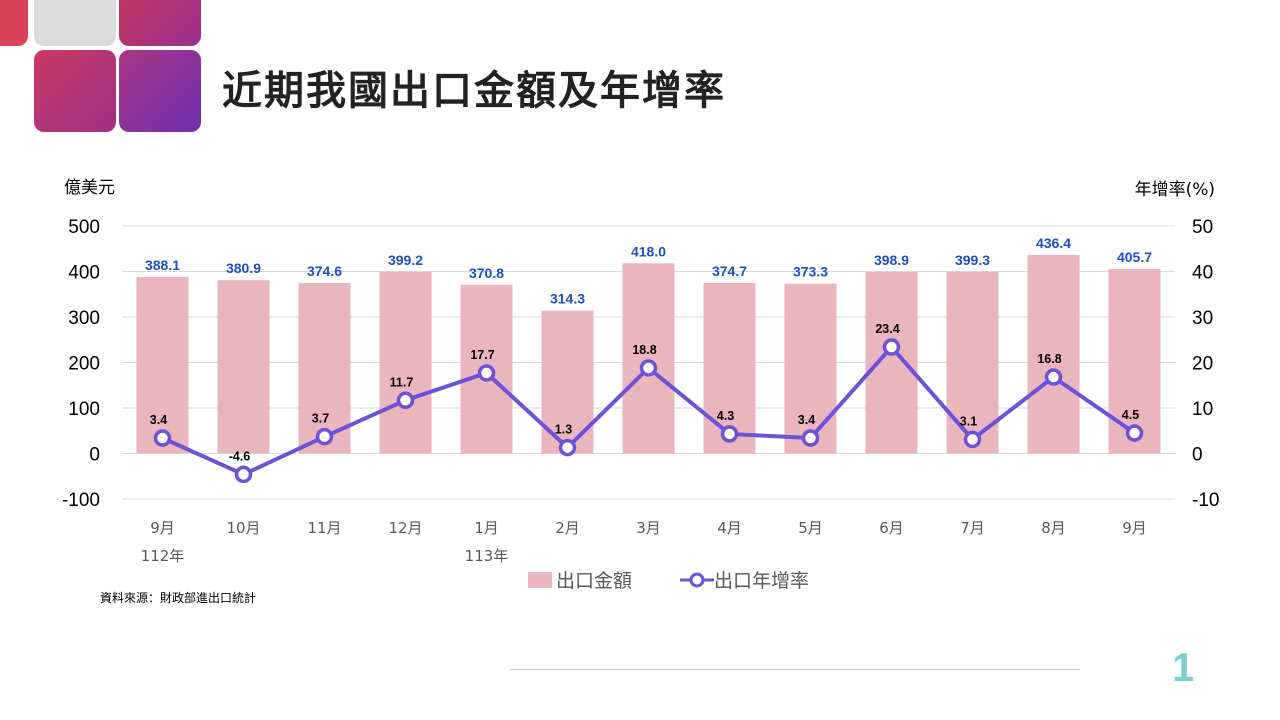 This screenshot has width=1280, height=720. What do you see at coordinates (162, 265) in the screenshot?
I see `bar-value-label: 388.1` at bounding box center [162, 265].